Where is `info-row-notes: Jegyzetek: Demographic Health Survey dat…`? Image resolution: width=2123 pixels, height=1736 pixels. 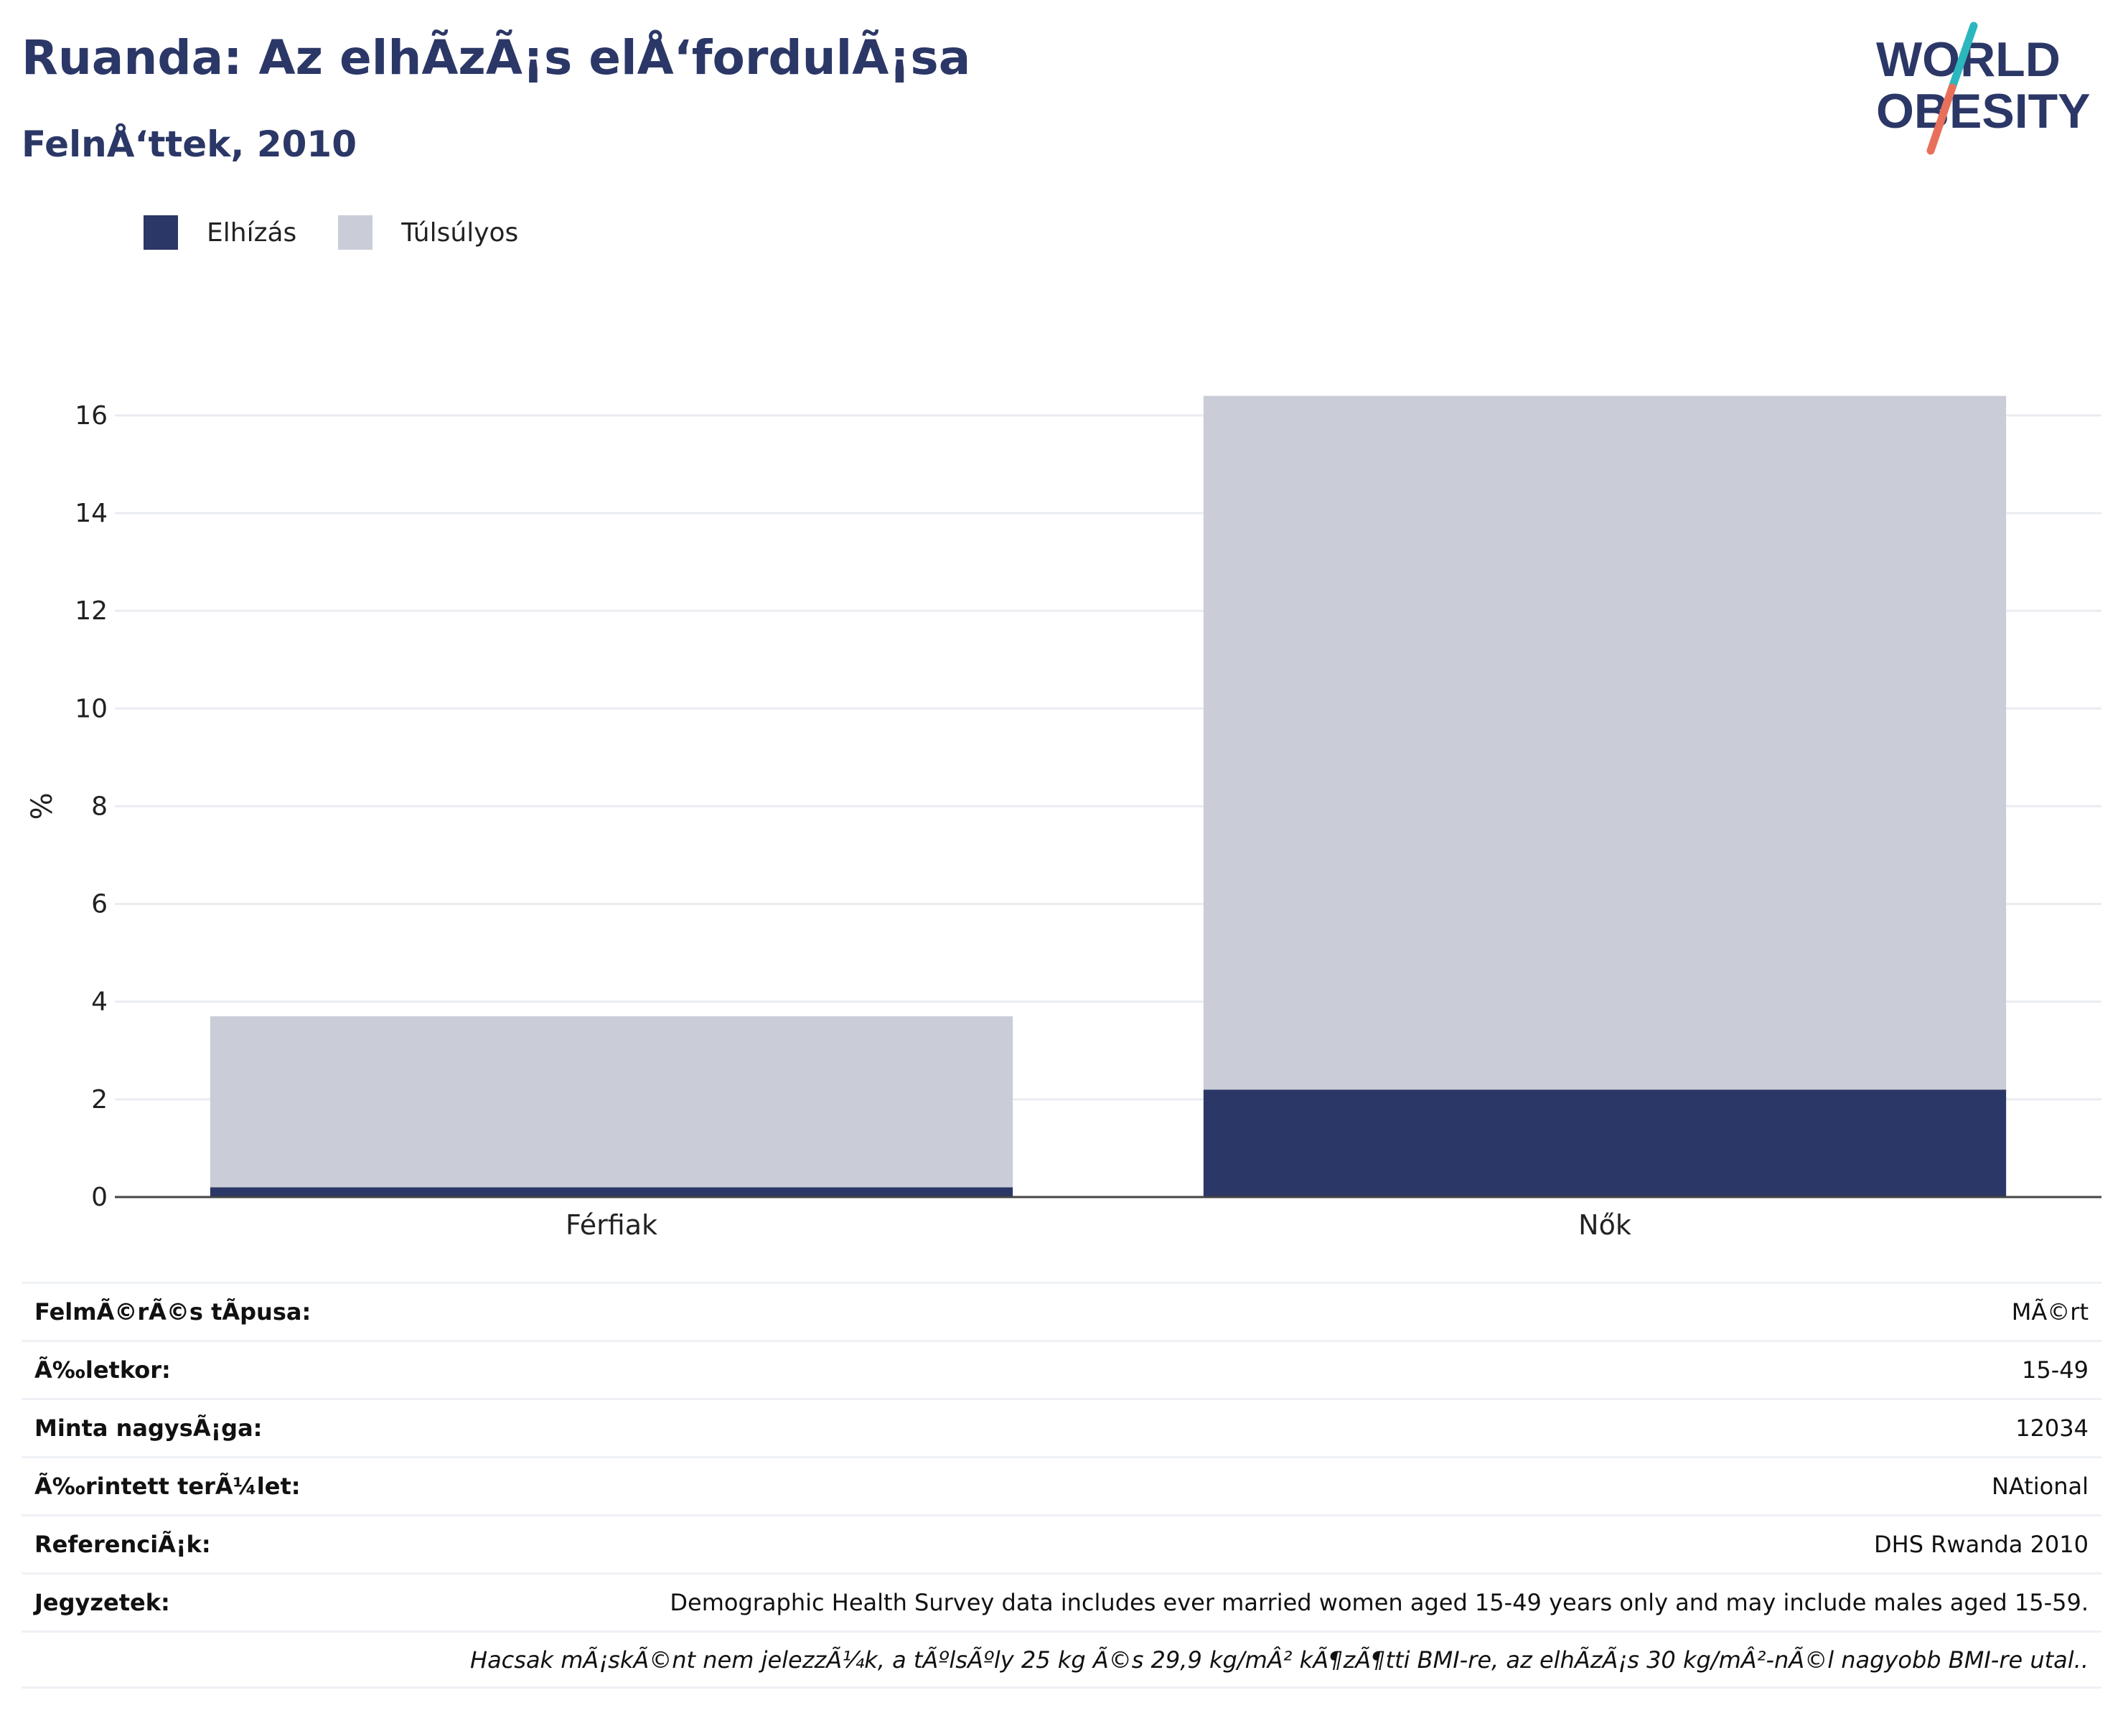
info-row-notes: Jegyzetek: Demographic Health Survey dat… is located at coordinates (1061, 1601).